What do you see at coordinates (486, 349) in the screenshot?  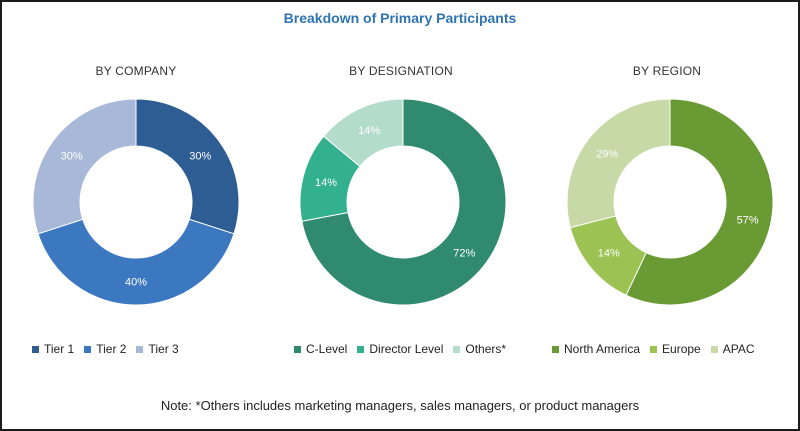 I see `legend-label: Others*` at bounding box center [486, 349].